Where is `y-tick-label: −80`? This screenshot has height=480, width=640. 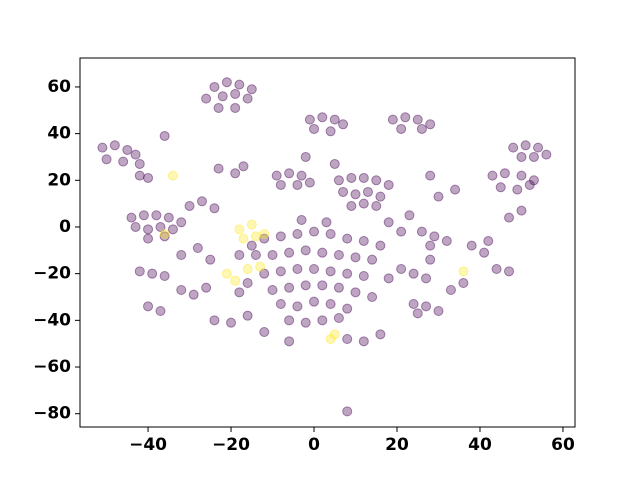
y-tick-label: −80 is located at coordinates (52, 414).